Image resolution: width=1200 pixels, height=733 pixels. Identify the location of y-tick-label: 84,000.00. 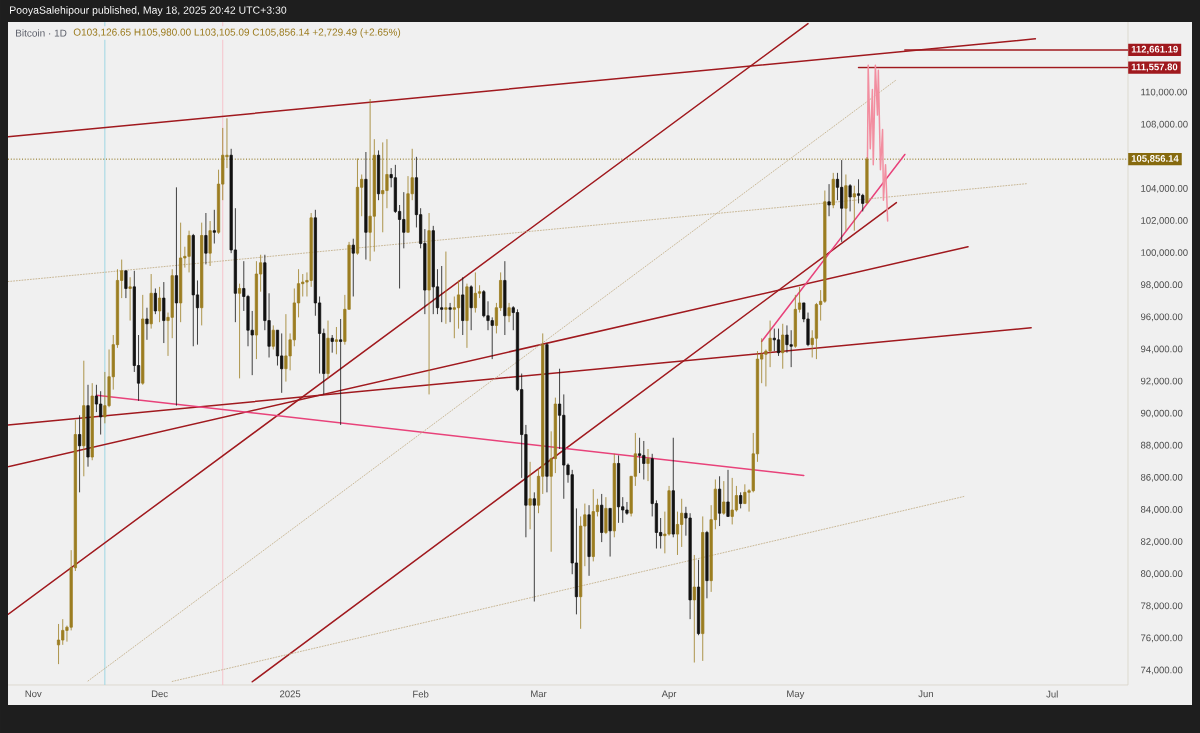
(1161, 510).